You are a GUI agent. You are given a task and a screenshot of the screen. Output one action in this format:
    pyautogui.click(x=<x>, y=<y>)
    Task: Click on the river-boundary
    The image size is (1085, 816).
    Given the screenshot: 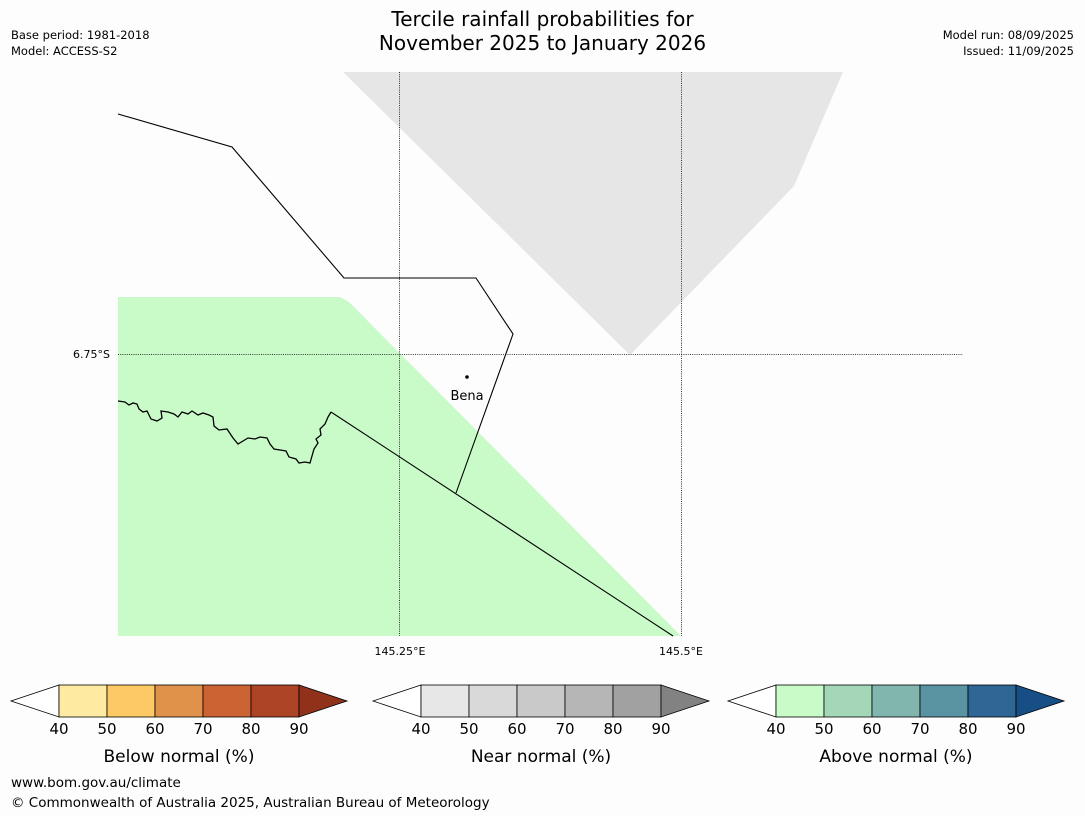 What is the action you would take?
    pyautogui.click(x=224, y=432)
    